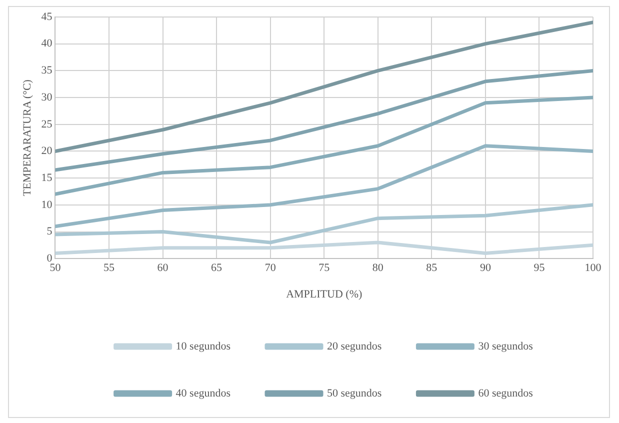 Image resolution: width=619 pixels, height=423 pixels. I want to click on y-tick-label: 20, so click(47, 151).